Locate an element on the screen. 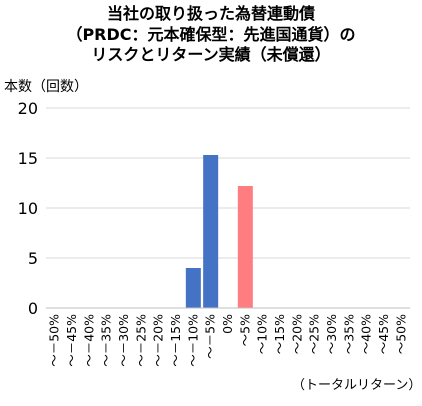  x-tick-label: ～45% is located at coordinates (383, 334).